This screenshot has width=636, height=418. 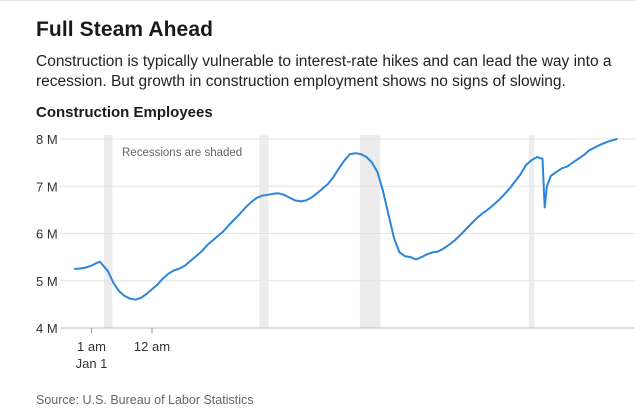 I want to click on x-axis: 1 am Jan 1 12 am, so click(x=123, y=349).